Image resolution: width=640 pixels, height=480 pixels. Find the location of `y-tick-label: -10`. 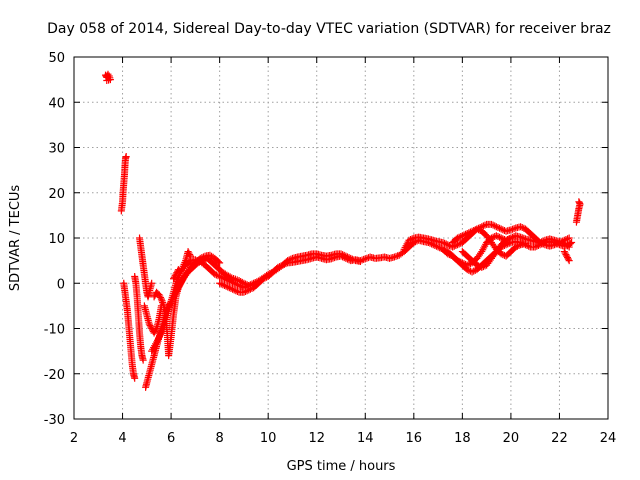

y-tick-label: -10 is located at coordinates (54, 330).